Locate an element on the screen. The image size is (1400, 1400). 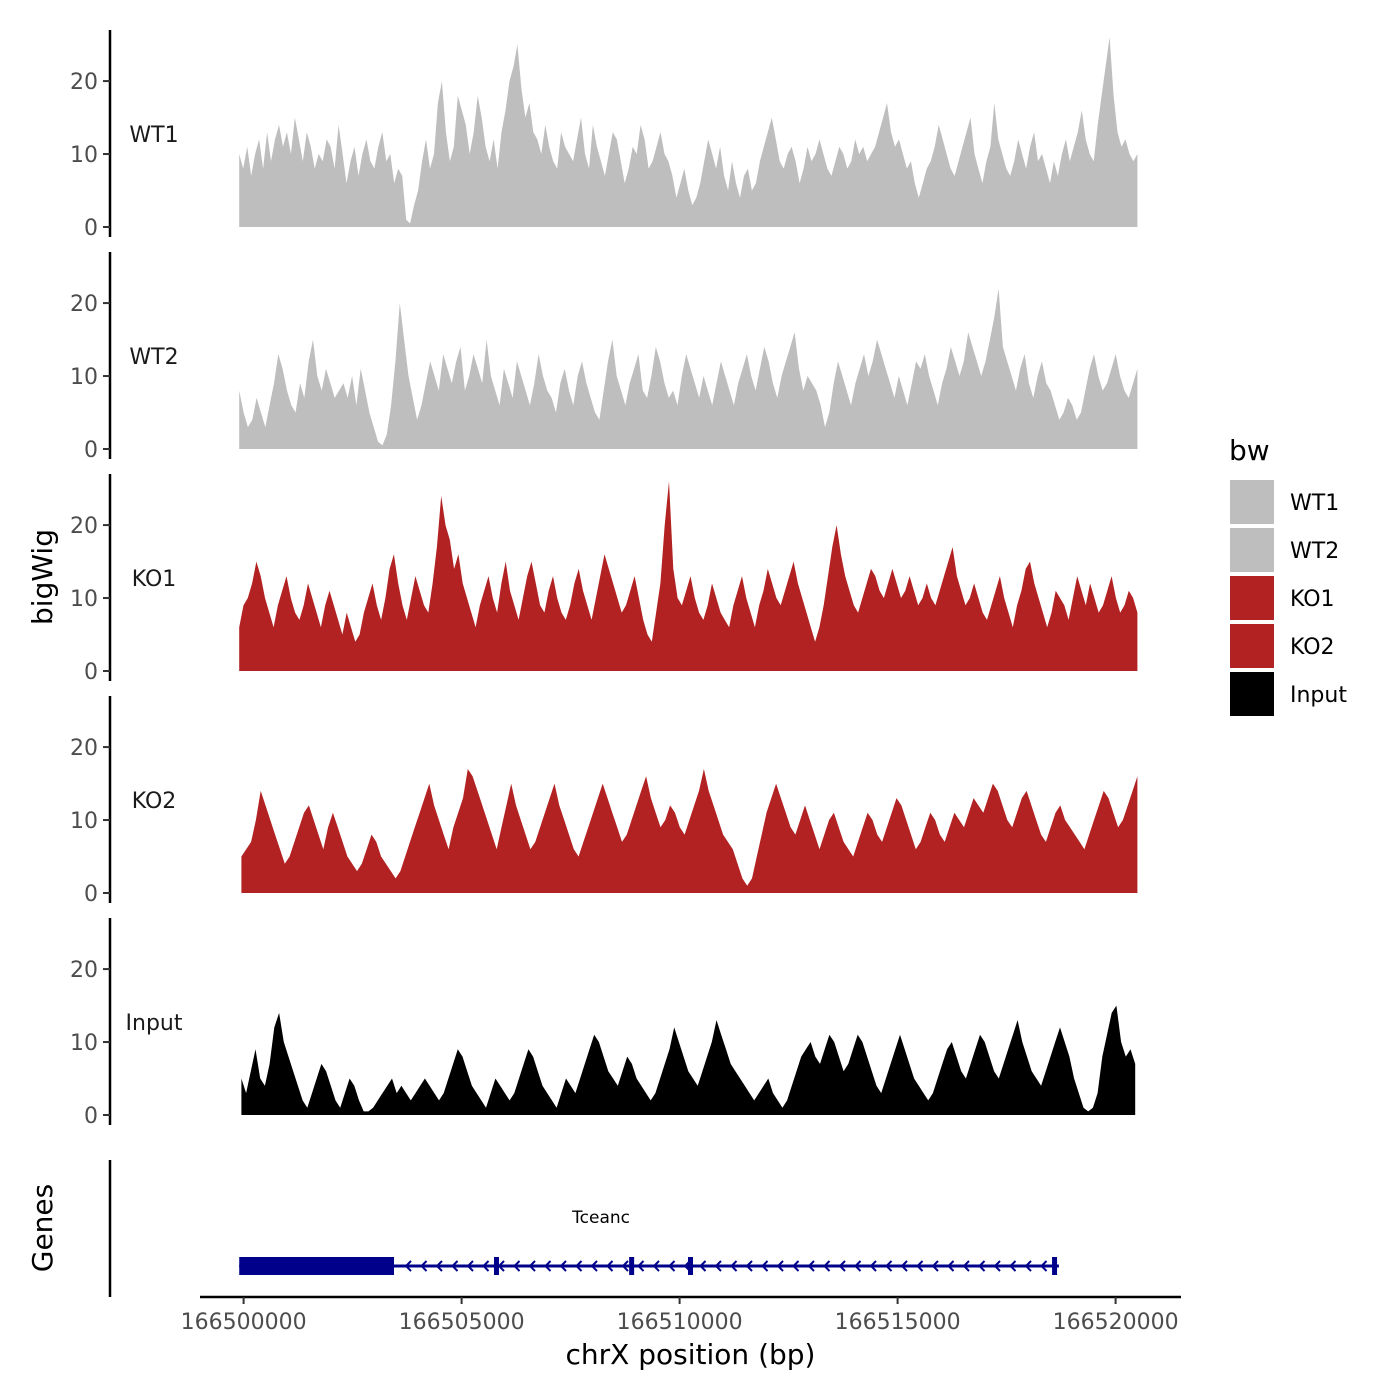
y-tick-label-wt1-10: 10 is located at coordinates (84, 155).